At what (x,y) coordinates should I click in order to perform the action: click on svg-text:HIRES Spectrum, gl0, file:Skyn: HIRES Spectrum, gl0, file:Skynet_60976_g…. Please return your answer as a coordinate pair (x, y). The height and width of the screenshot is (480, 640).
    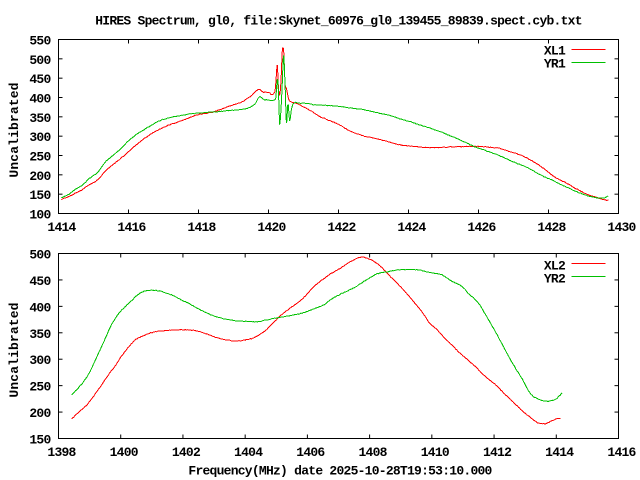
    Looking at the image, I should click on (338, 21).